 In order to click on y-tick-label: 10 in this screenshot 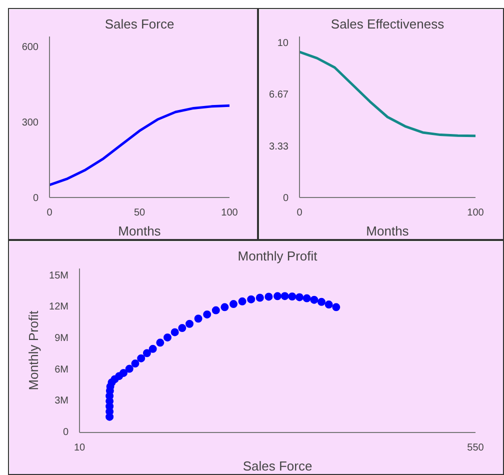, I will do `click(283, 44)`.